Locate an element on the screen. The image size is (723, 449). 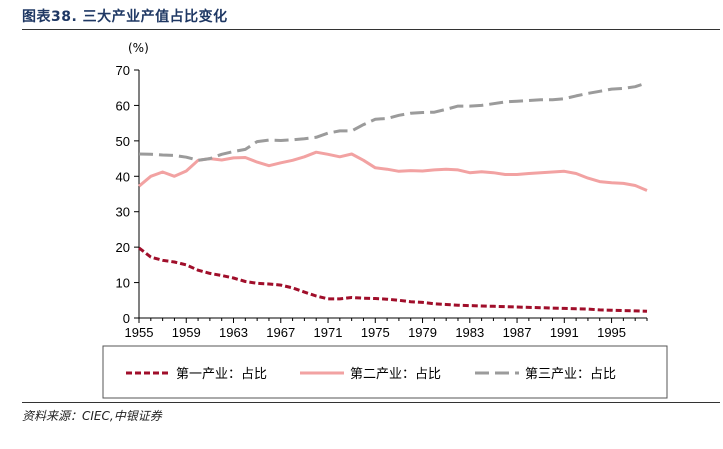
x-tick-label: 1971 is located at coordinates (328, 332).